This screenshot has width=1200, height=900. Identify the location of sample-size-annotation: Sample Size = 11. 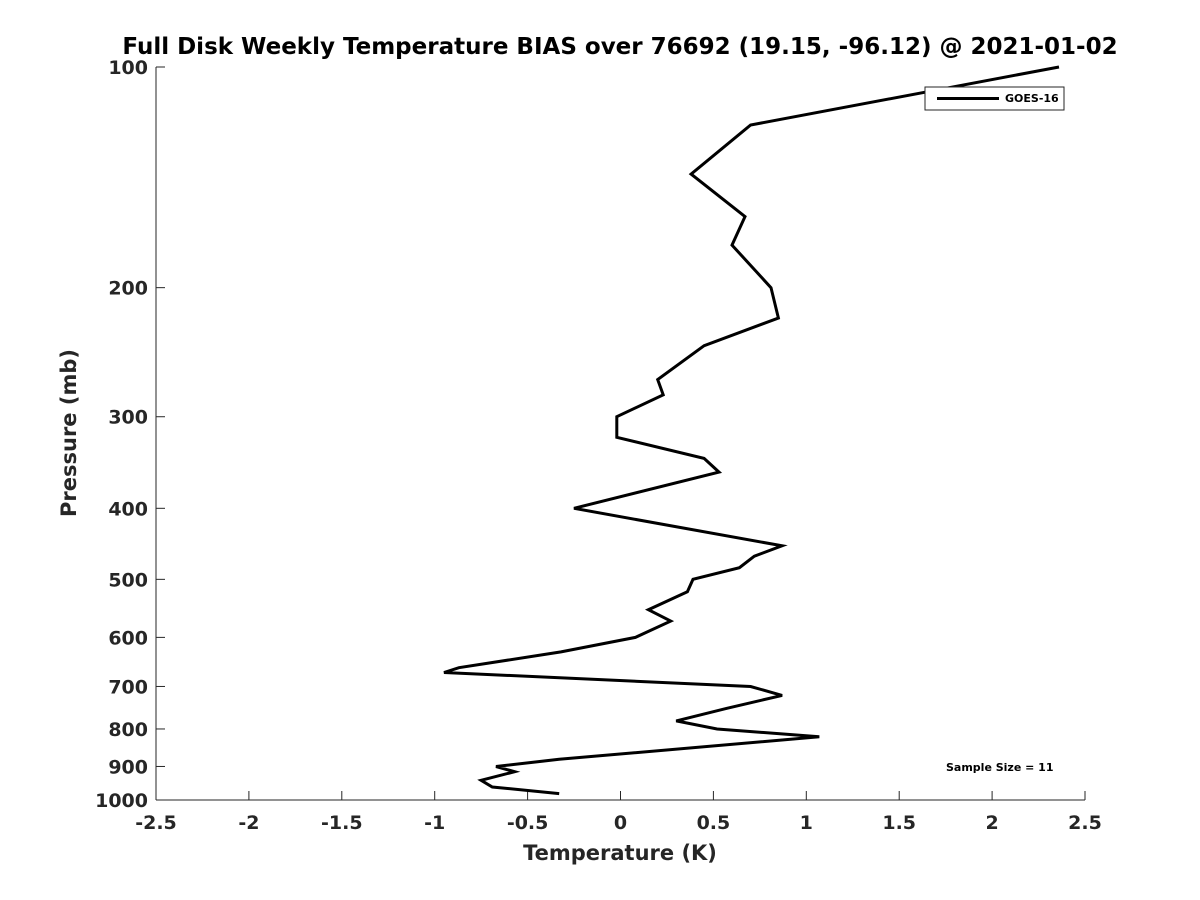
(999, 767).